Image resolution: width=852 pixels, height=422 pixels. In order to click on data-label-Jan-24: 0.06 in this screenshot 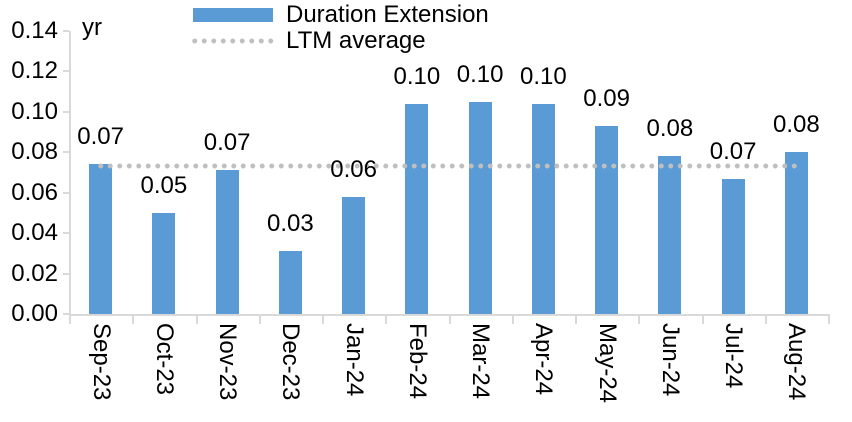, I will do `click(353, 169)`.